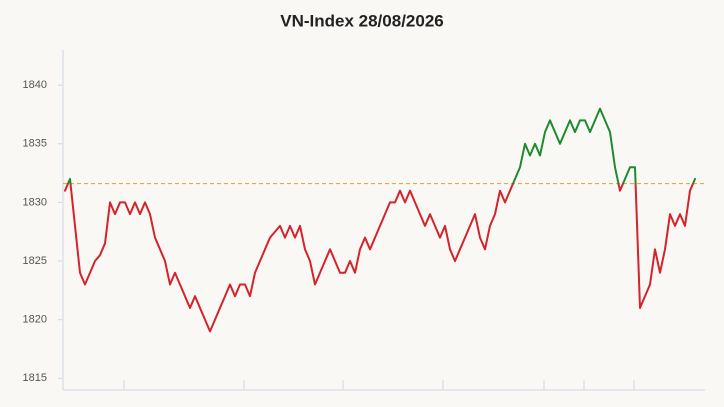 The height and width of the screenshot is (407, 724). What do you see at coordinates (35, 202) in the screenshot?
I see `y-tick-label: 1830` at bounding box center [35, 202].